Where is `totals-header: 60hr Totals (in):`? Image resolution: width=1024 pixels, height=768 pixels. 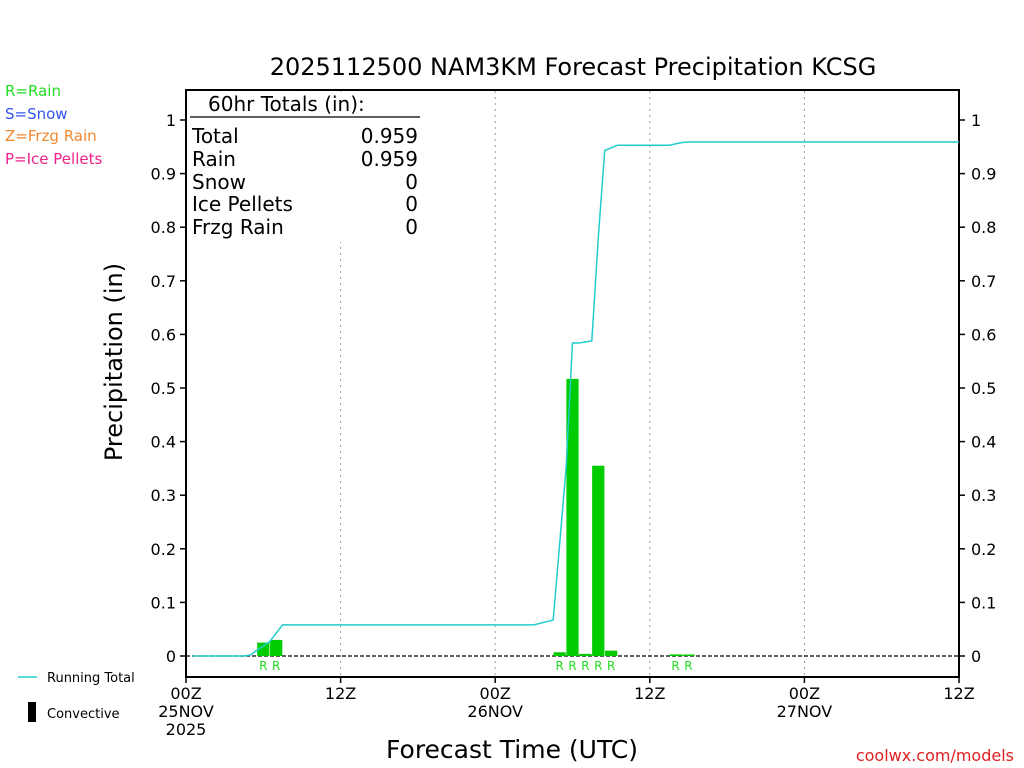
totals-header: 60hr Totals (in): is located at coordinates (286, 104).